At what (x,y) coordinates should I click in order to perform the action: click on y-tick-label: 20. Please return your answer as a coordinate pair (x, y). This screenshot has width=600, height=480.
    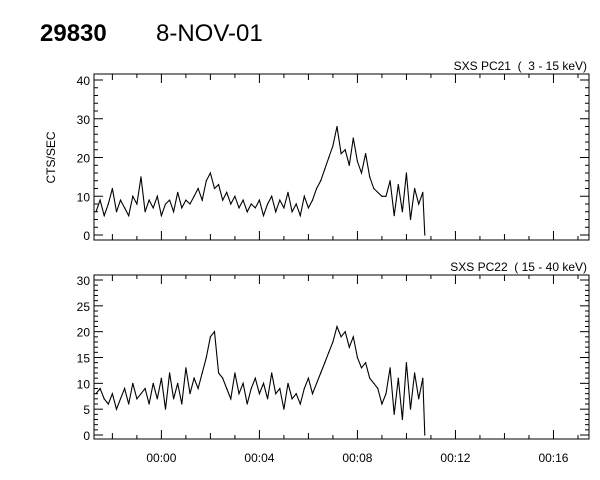
    Looking at the image, I should click on (84, 159).